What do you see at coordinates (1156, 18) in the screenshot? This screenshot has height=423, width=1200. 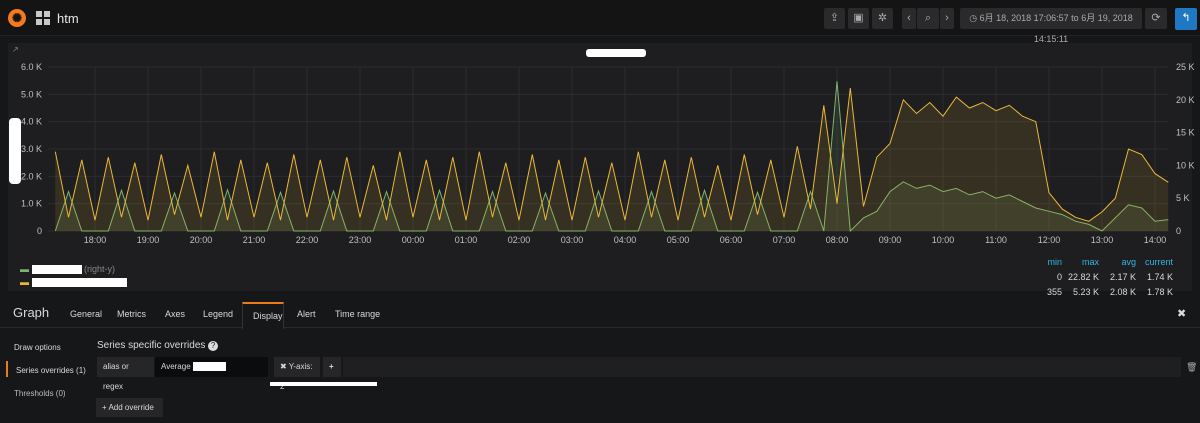 I see `refresh-icon: ⟳` at bounding box center [1156, 18].